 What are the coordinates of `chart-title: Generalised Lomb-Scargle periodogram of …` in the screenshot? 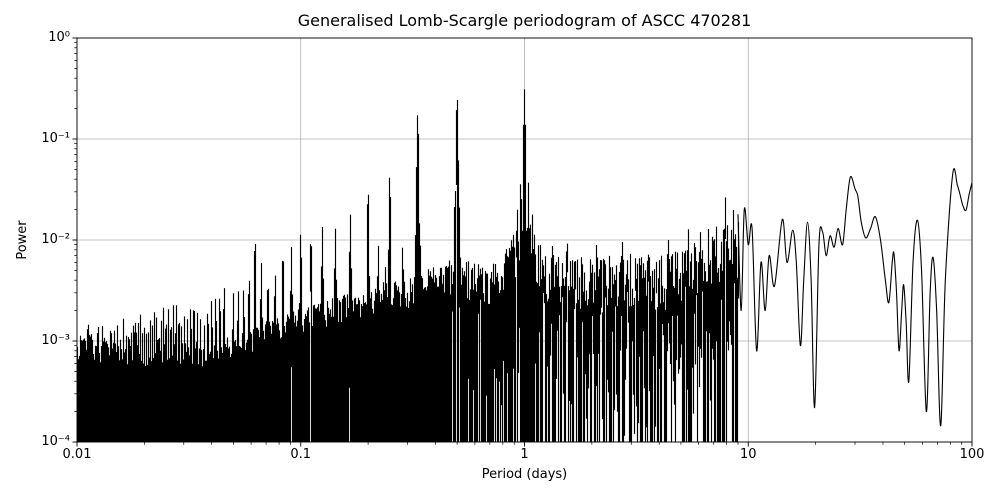 It's located at (524, 20).